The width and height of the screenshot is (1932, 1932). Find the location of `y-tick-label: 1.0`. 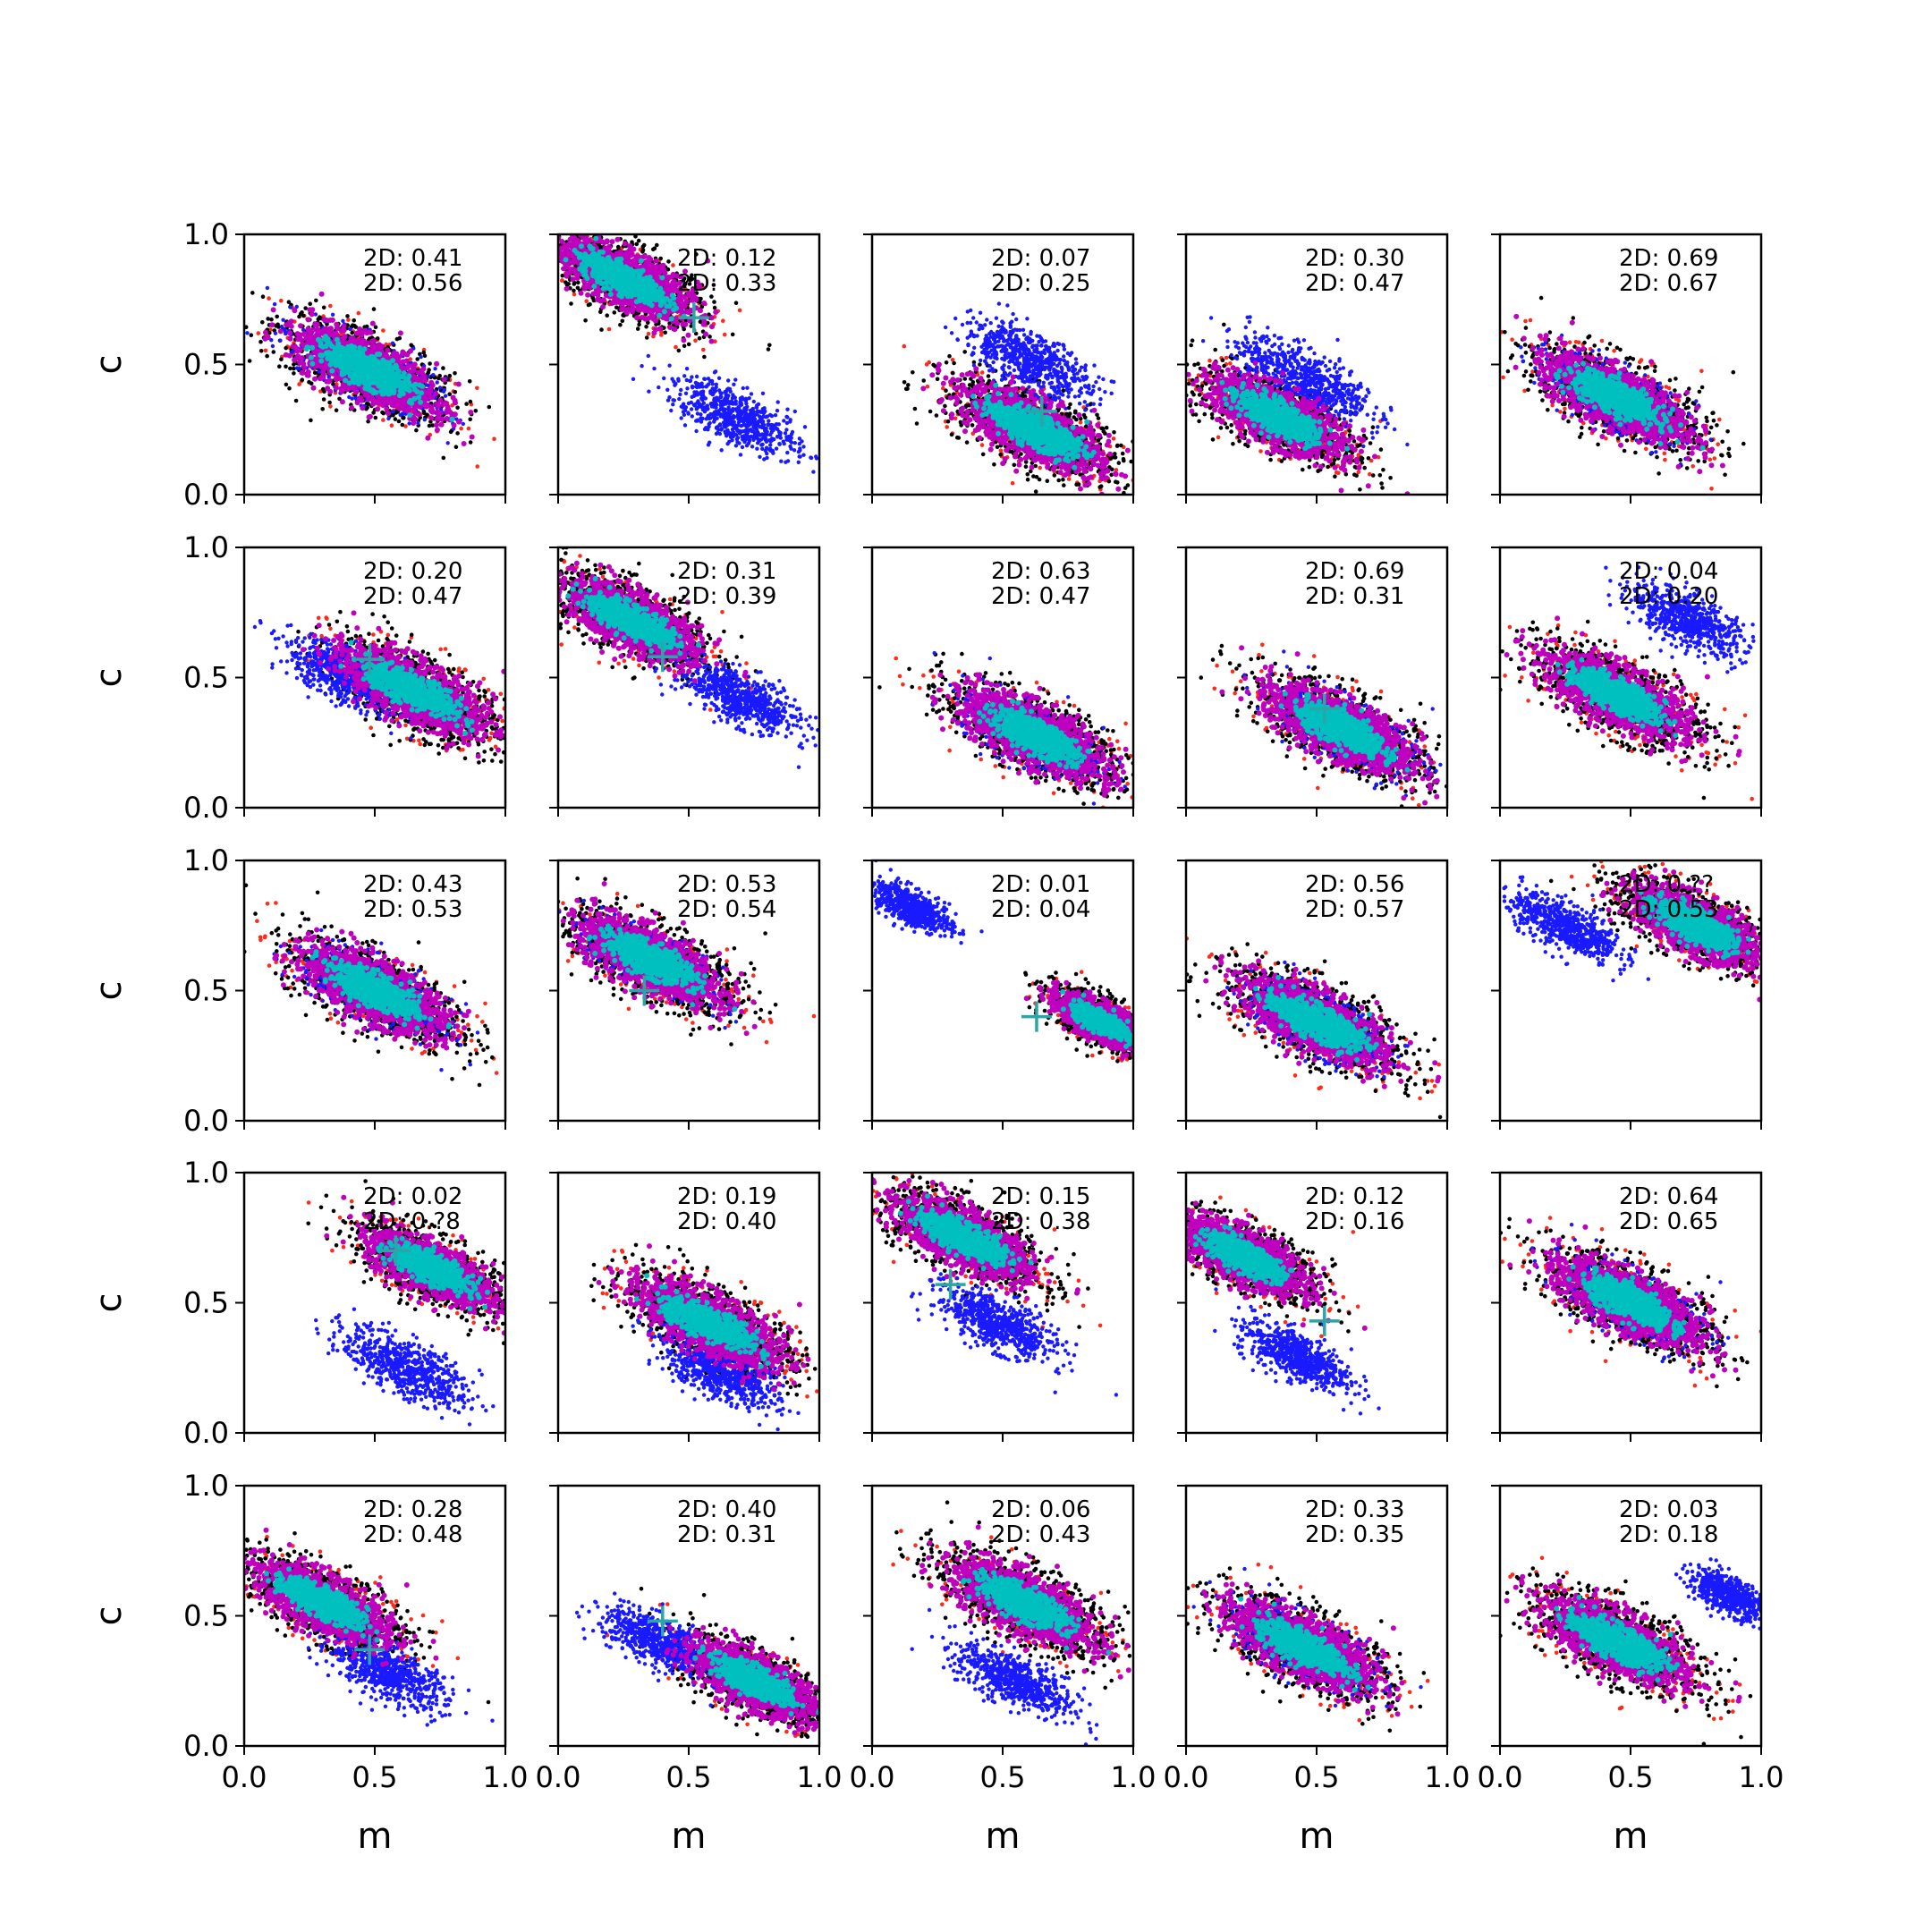

y-tick-label: 1.0 is located at coordinates (206, 234).